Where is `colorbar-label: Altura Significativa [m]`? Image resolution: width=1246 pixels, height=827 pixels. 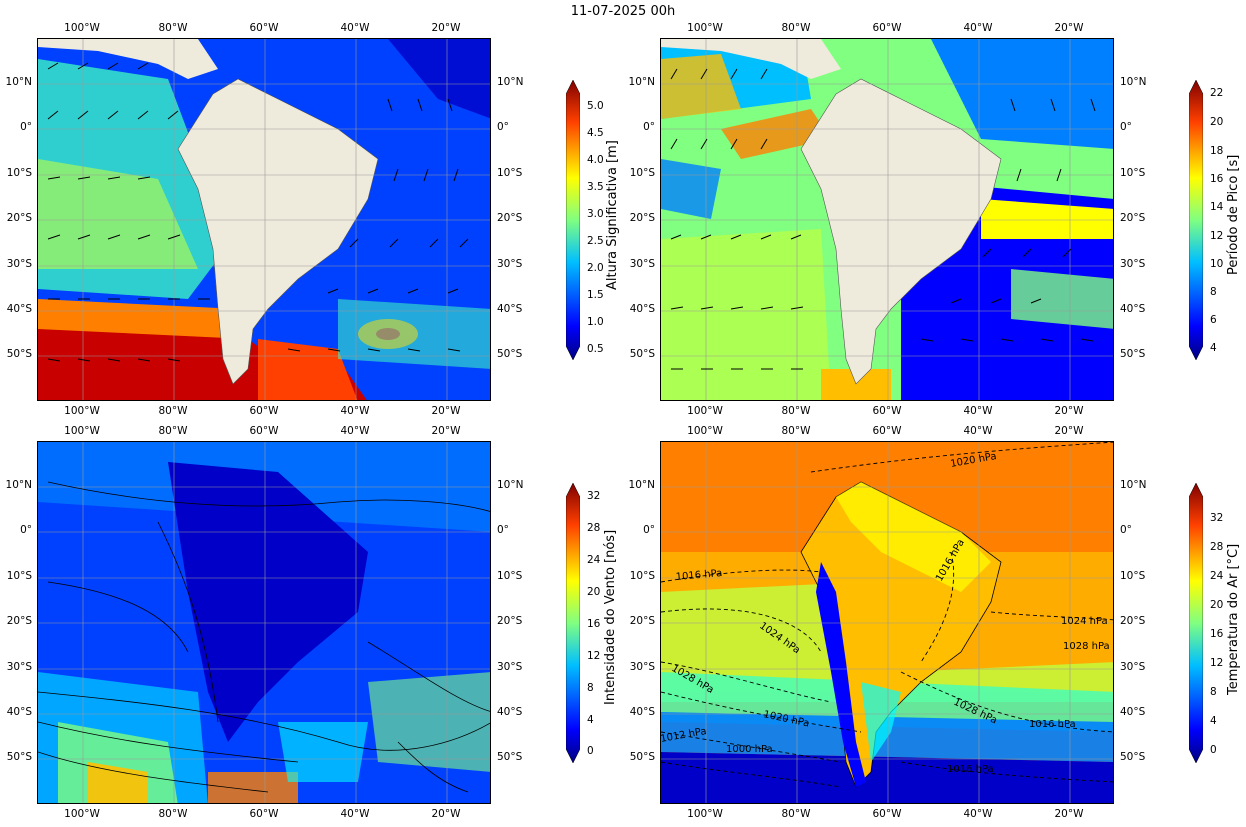
colorbar-label: Altura Significativa [m] is located at coordinates (612, 215).